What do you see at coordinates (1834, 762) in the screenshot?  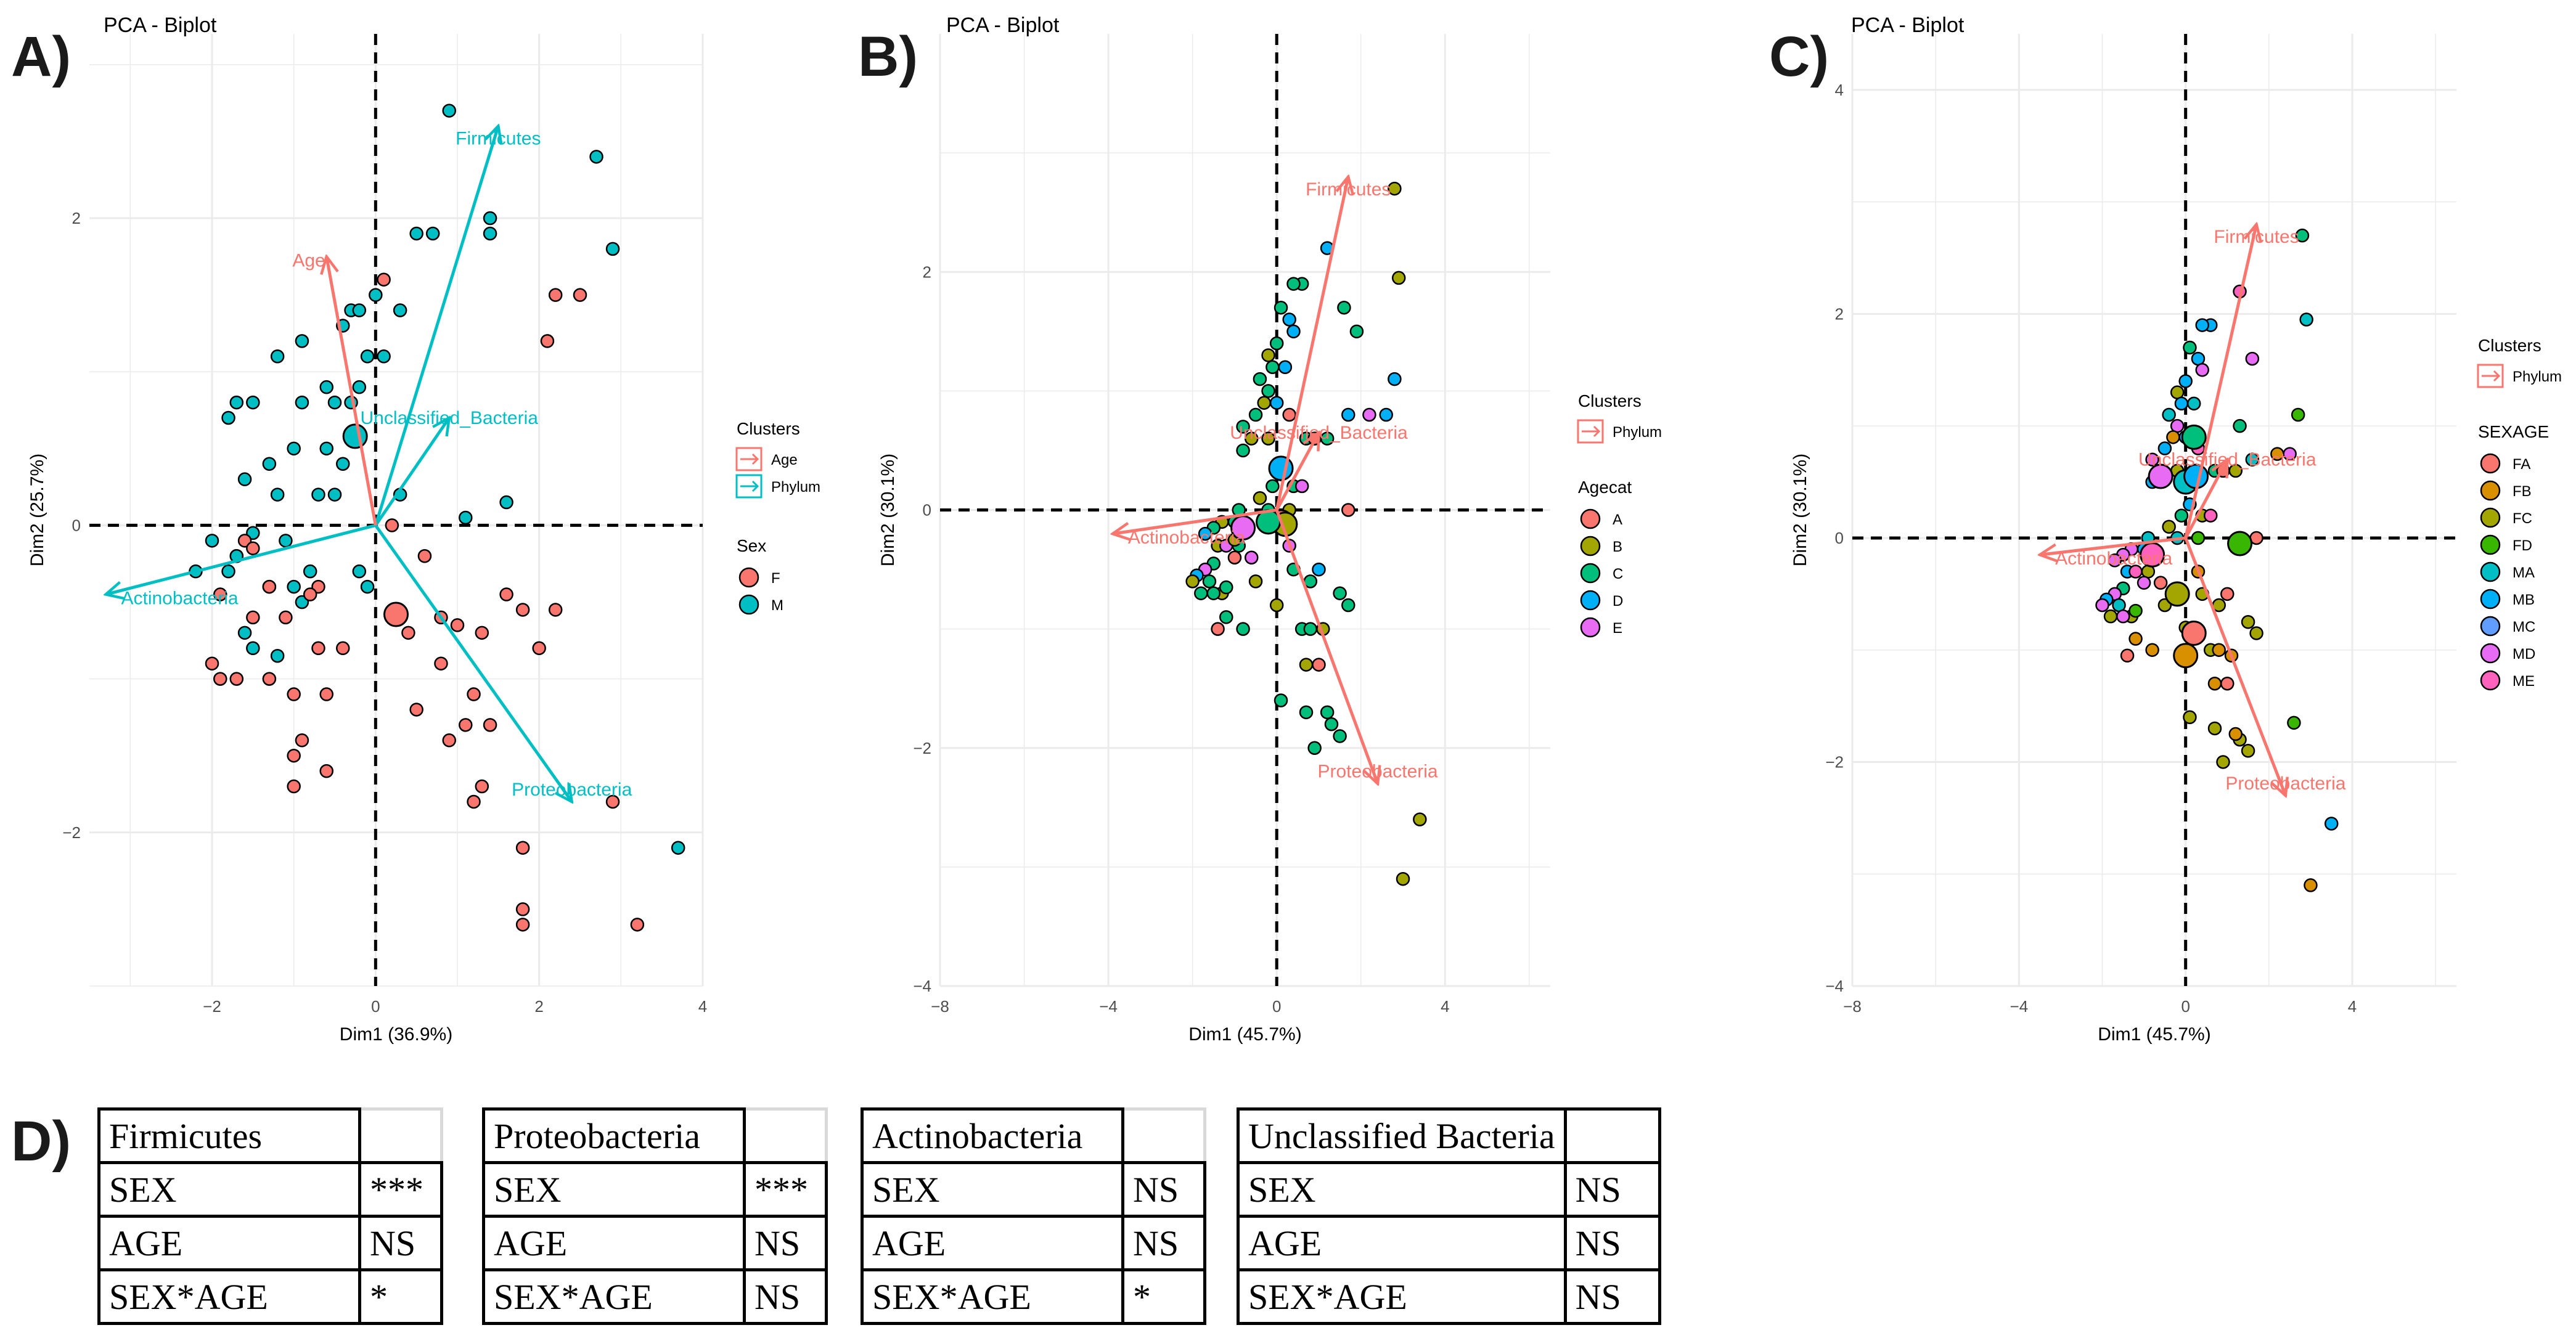 I see `y-tick-label: −2` at bounding box center [1834, 762].